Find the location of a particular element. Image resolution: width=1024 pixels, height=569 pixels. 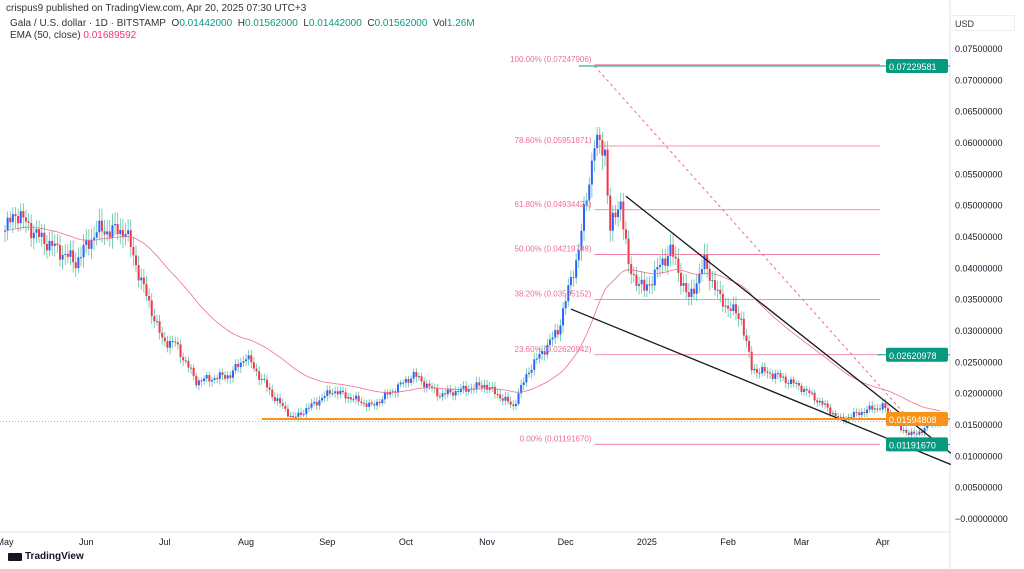

y-tick-label: 0.00500000 is located at coordinates (979, 488).